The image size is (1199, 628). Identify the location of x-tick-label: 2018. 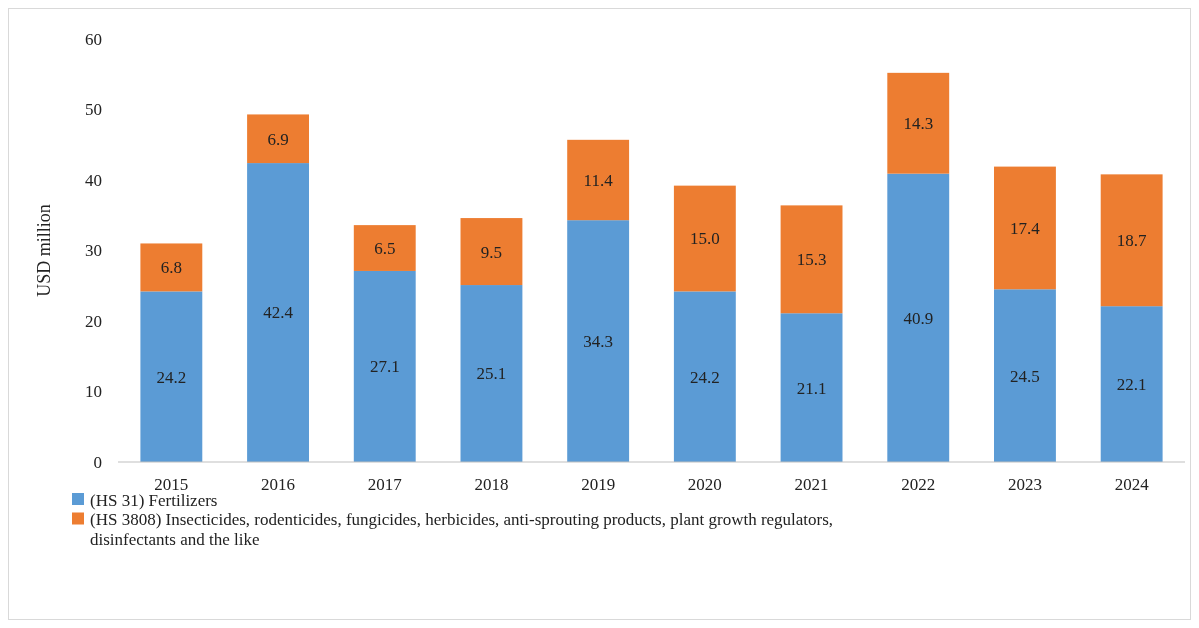
(491, 484).